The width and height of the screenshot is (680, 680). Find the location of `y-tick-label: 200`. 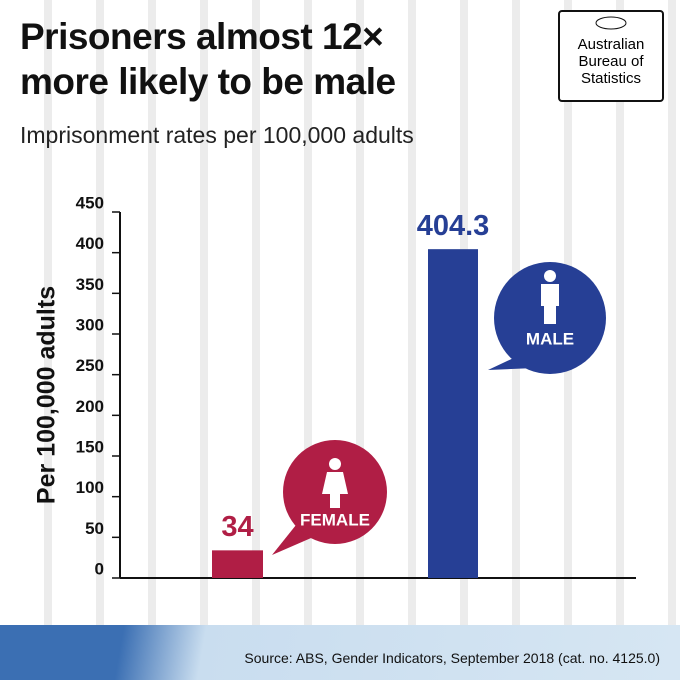

y-tick-label: 200 is located at coordinates (90, 406).